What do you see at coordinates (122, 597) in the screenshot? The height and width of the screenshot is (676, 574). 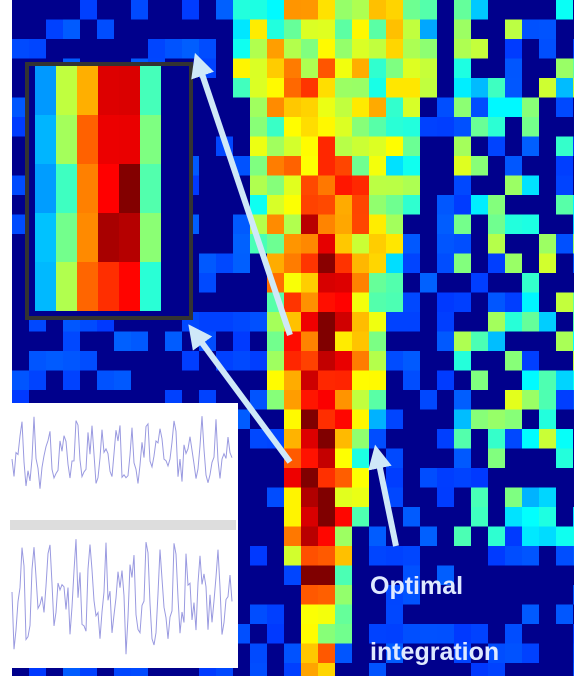 I see `waveform` at bounding box center [122, 597].